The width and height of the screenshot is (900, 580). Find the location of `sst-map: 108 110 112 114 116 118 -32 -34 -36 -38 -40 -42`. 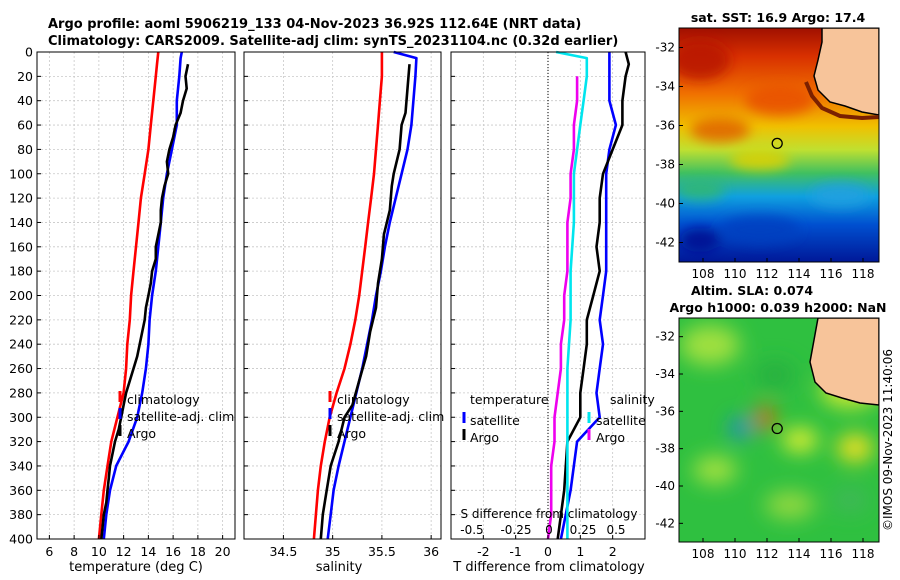

sst-map: 108 110 112 114 116 118 -32 -34 -36 -38 -40 -42 is located at coordinates (767, 154).